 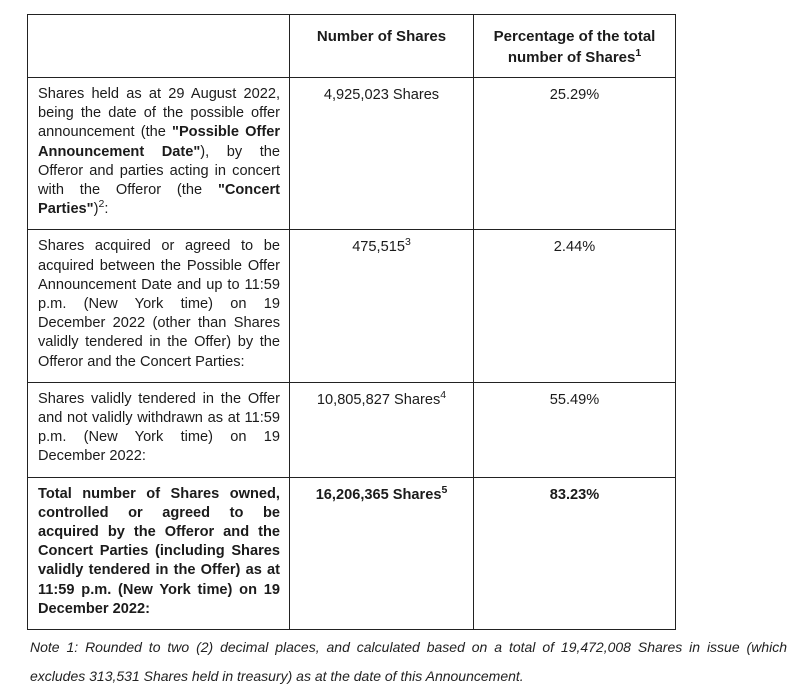 I want to click on footnote-ref: 5, so click(x=444, y=489).